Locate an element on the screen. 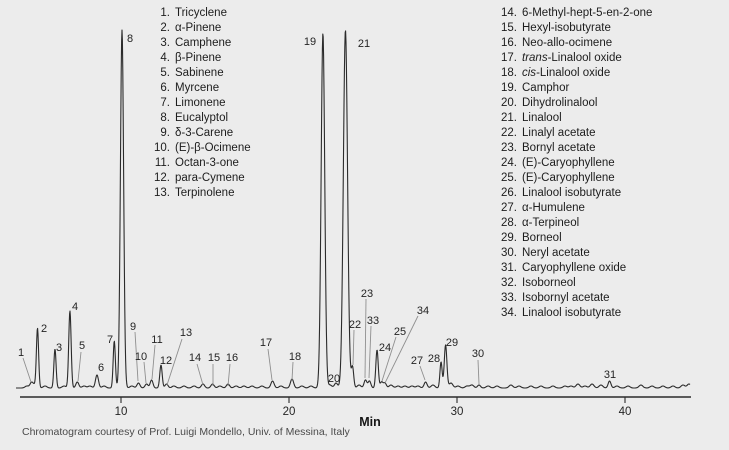 Image resolution: width=729 pixels, height=450 pixels. legend-item: 12. para-Cymene is located at coordinates (202, 178).